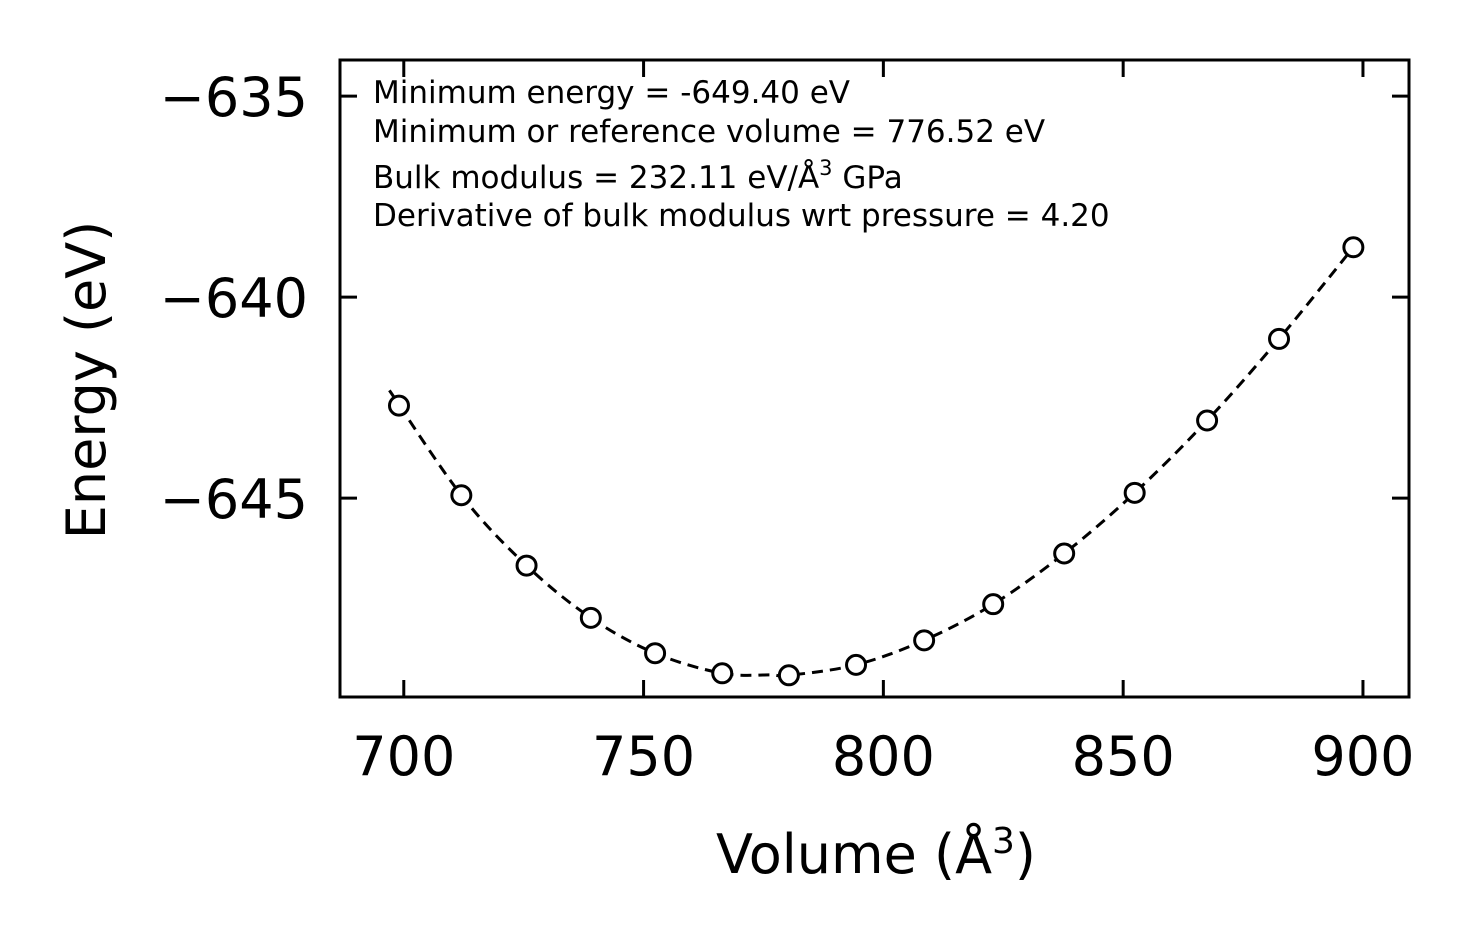 The image size is (1478, 943). Describe the element at coordinates (876, 853) in the screenshot. I see `x-axis-label: Volume (Å3)` at that location.